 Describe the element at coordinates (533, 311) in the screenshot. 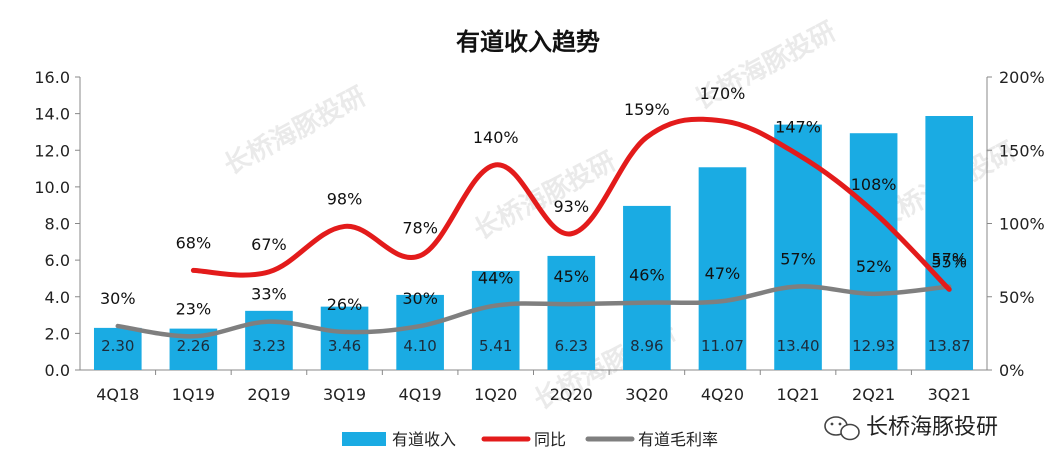

I see `margin-line` at that location.